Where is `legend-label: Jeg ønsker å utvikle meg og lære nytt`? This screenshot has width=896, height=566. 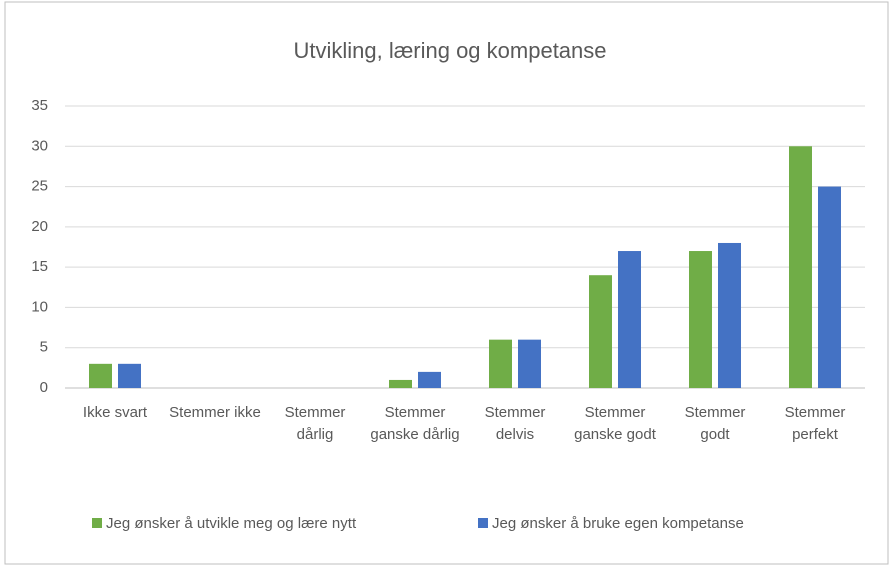 legend-label: Jeg ønsker å utvikle meg og lære nytt is located at coordinates (231, 523).